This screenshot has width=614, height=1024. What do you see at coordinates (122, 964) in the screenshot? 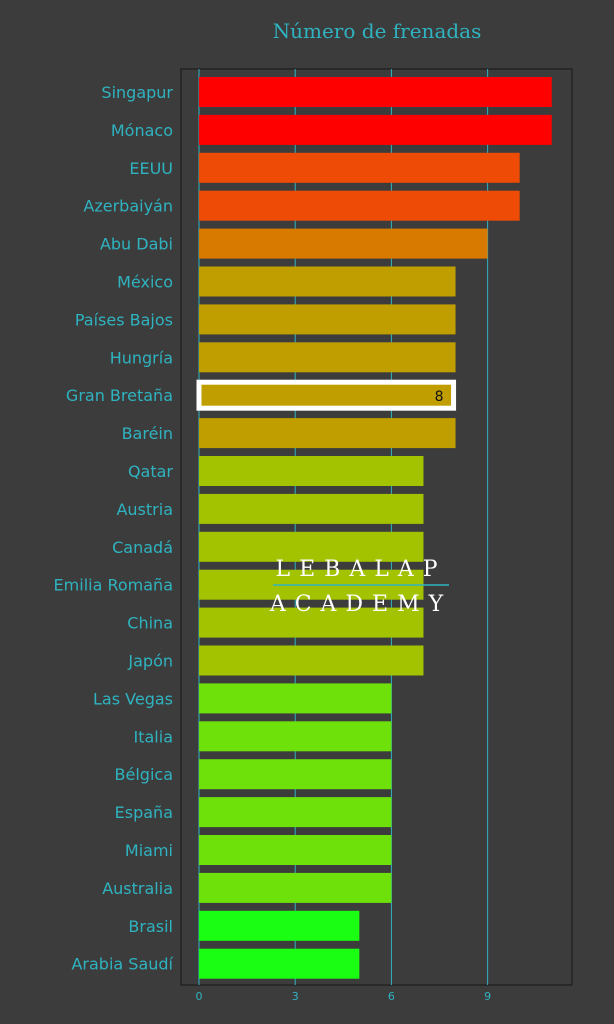
I see `category-label: Arabia Saudí` at bounding box center [122, 964].